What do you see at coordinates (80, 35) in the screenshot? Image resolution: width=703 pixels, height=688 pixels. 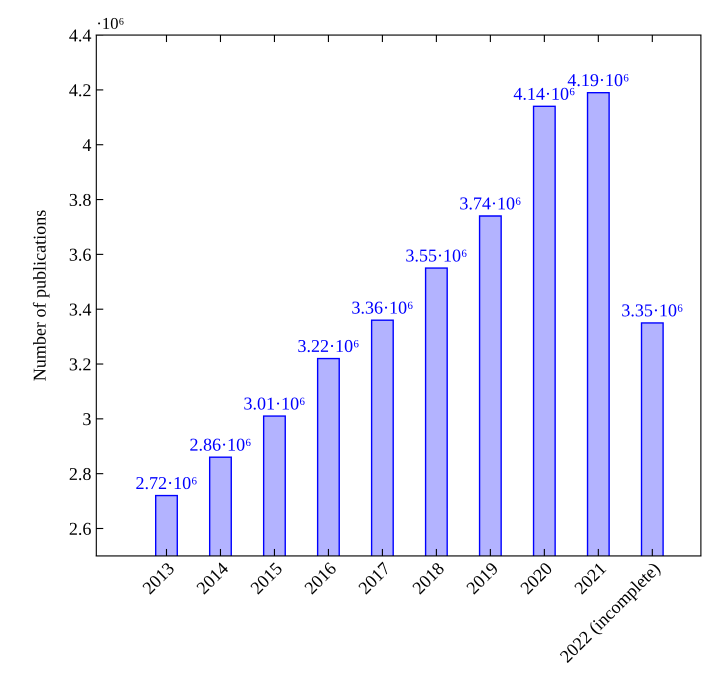 I see `y-tick-label: 4.4` at bounding box center [80, 35].